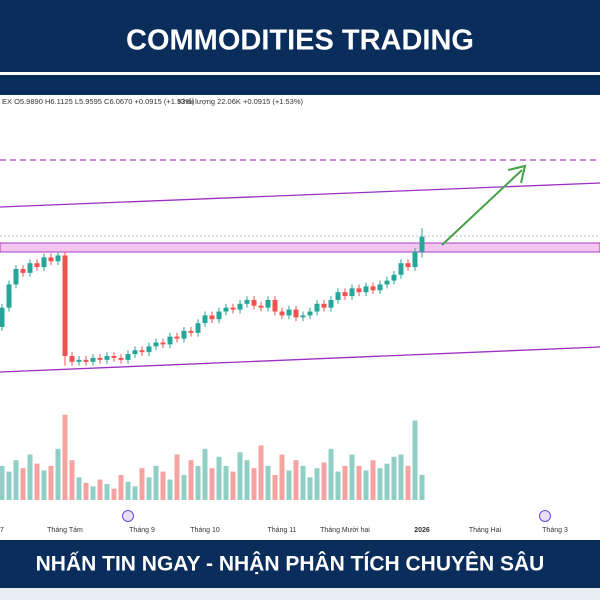 The image size is (600, 600). I want to click on channel-upper, so click(300, 195).